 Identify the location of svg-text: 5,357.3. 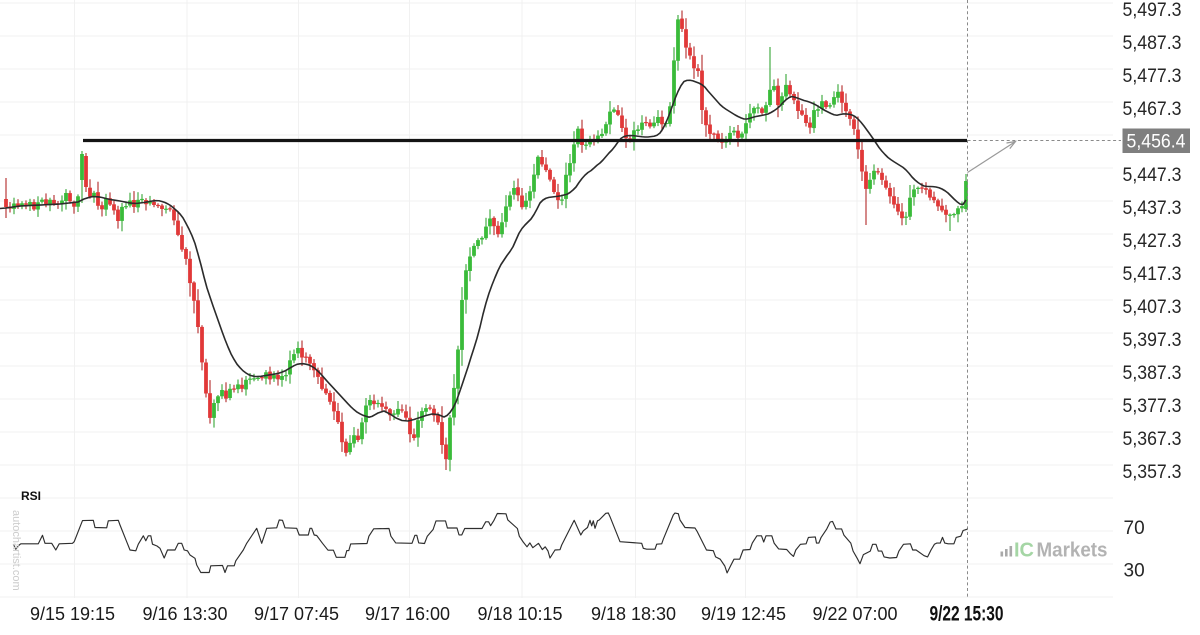
(1152, 472).